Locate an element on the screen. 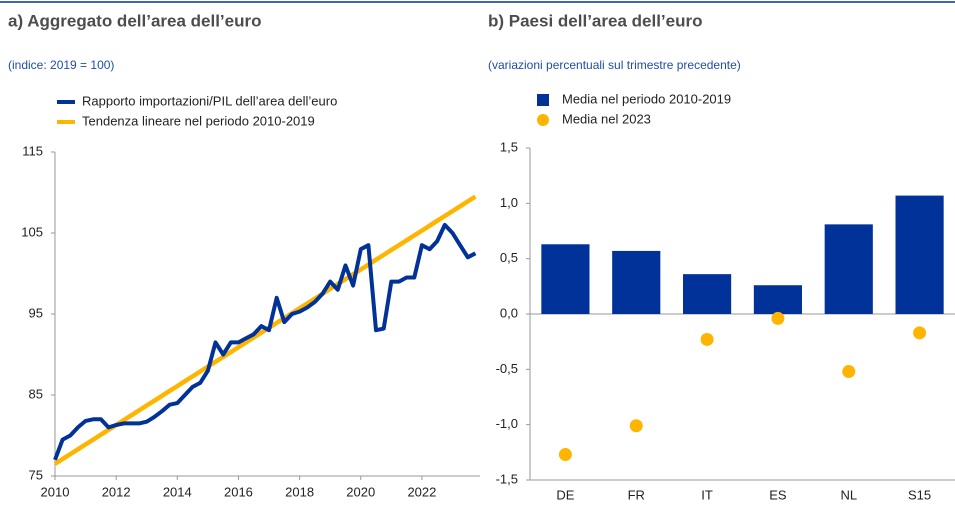 This screenshot has height=505, width=955. y-tick-label: -1,5 is located at coordinates (507, 478).